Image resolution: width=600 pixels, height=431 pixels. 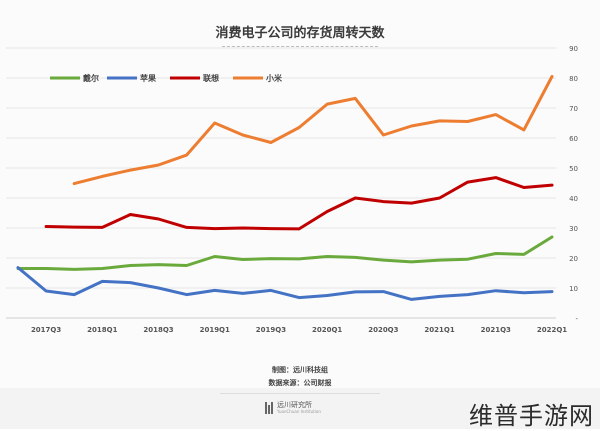 What do you see at coordinates (383, 330) in the screenshot?
I see `x-tick-label: 2020Q3` at bounding box center [383, 330].